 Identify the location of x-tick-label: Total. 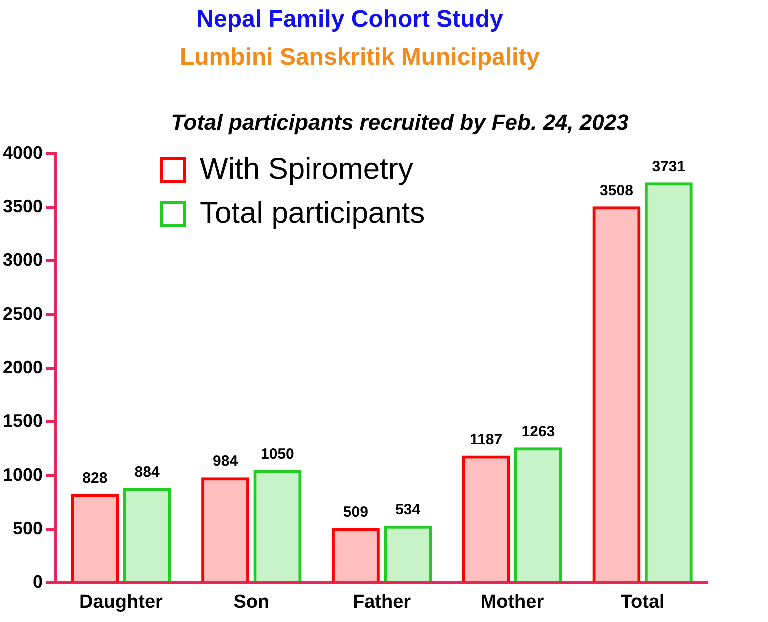
(642, 602).